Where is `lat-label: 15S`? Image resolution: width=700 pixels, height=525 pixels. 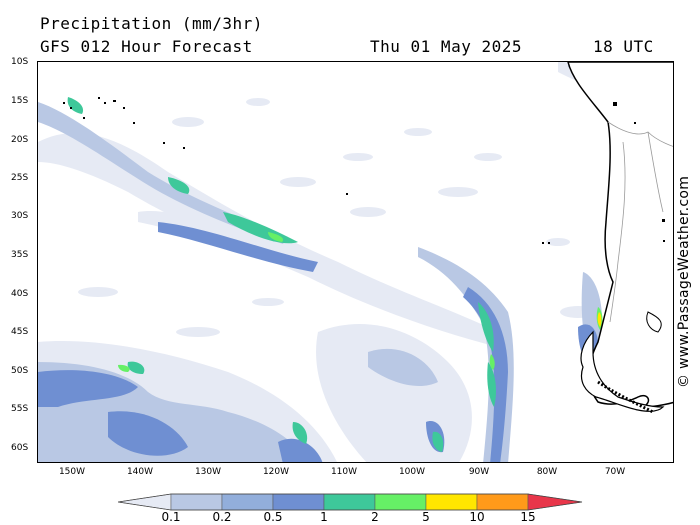 lat-label: 15S is located at coordinates (20, 101).